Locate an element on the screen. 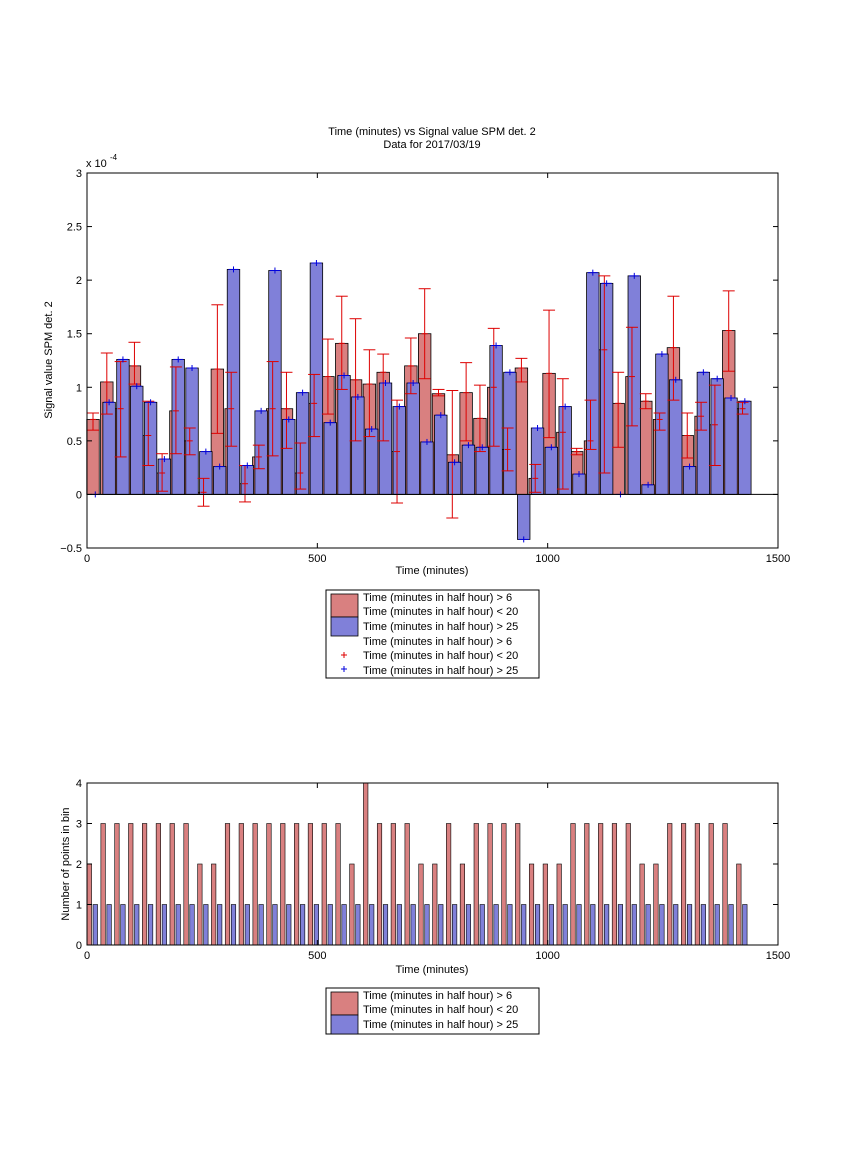  chart1-xlabel: Time (minutes) is located at coordinates (432, 571).